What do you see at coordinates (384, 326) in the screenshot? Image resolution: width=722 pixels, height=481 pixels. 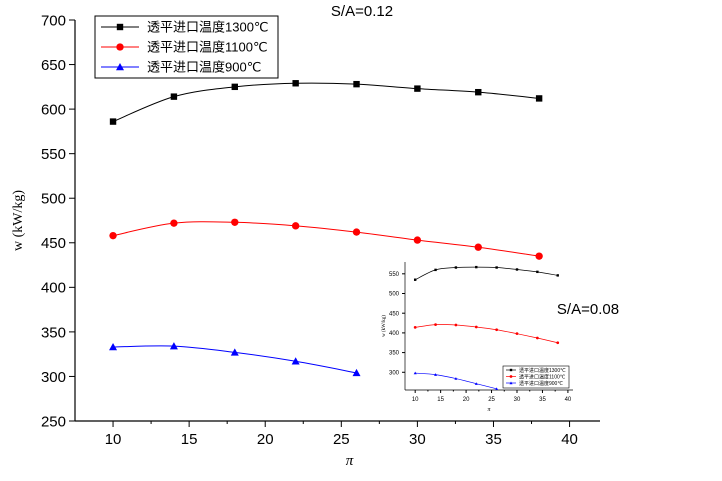 I see `inset-y-axis-label: w (kW/kg)` at bounding box center [384, 326].